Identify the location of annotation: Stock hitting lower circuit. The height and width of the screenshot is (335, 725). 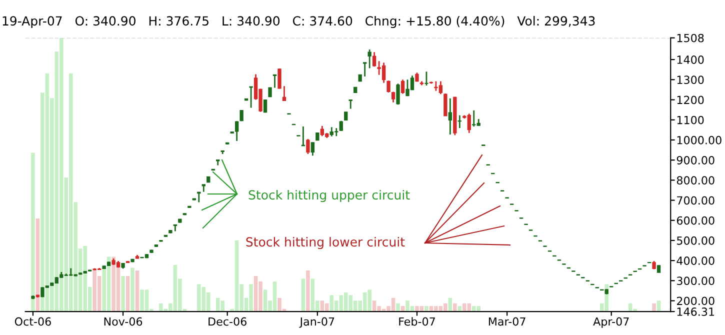
(325, 243).